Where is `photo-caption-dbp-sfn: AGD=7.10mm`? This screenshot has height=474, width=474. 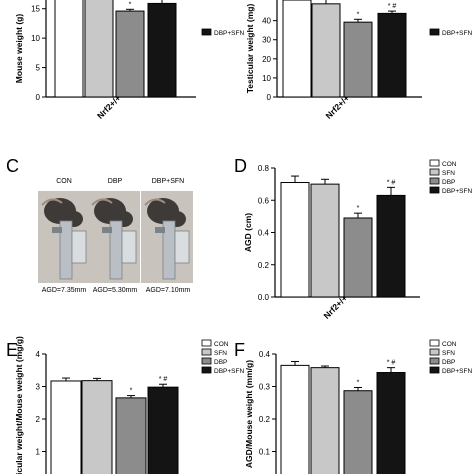
photo-caption-dbp-sfn: AGD=7.10mm is located at coordinates (168, 290).